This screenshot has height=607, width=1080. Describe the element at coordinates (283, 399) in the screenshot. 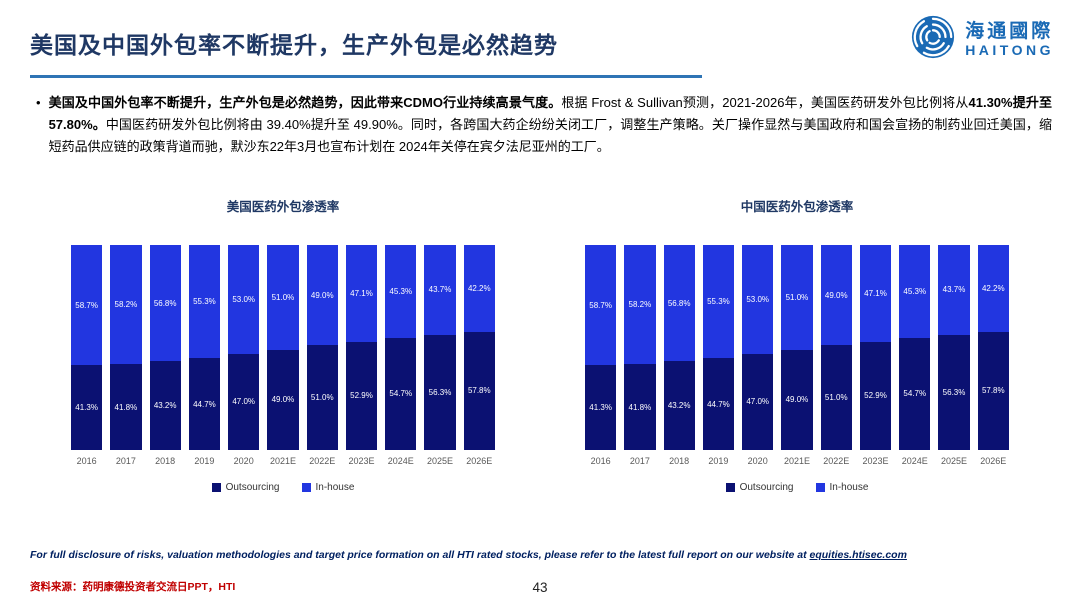

I see `bar-segment-outsourcing-2021E: 49.0%` at that location.